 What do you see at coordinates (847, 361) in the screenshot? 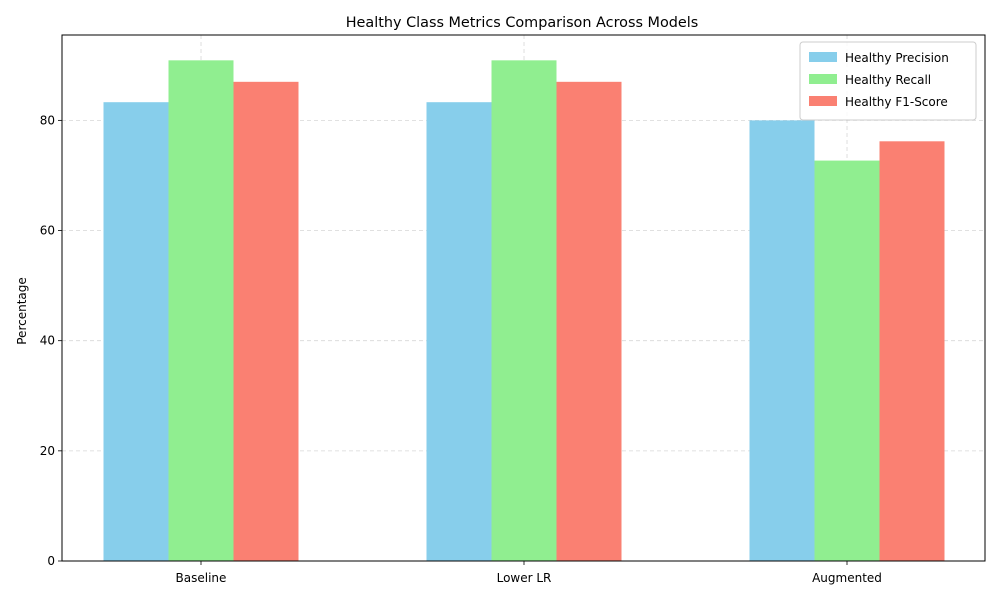
I see `bar-healthy-recall-augmented` at bounding box center [847, 361].